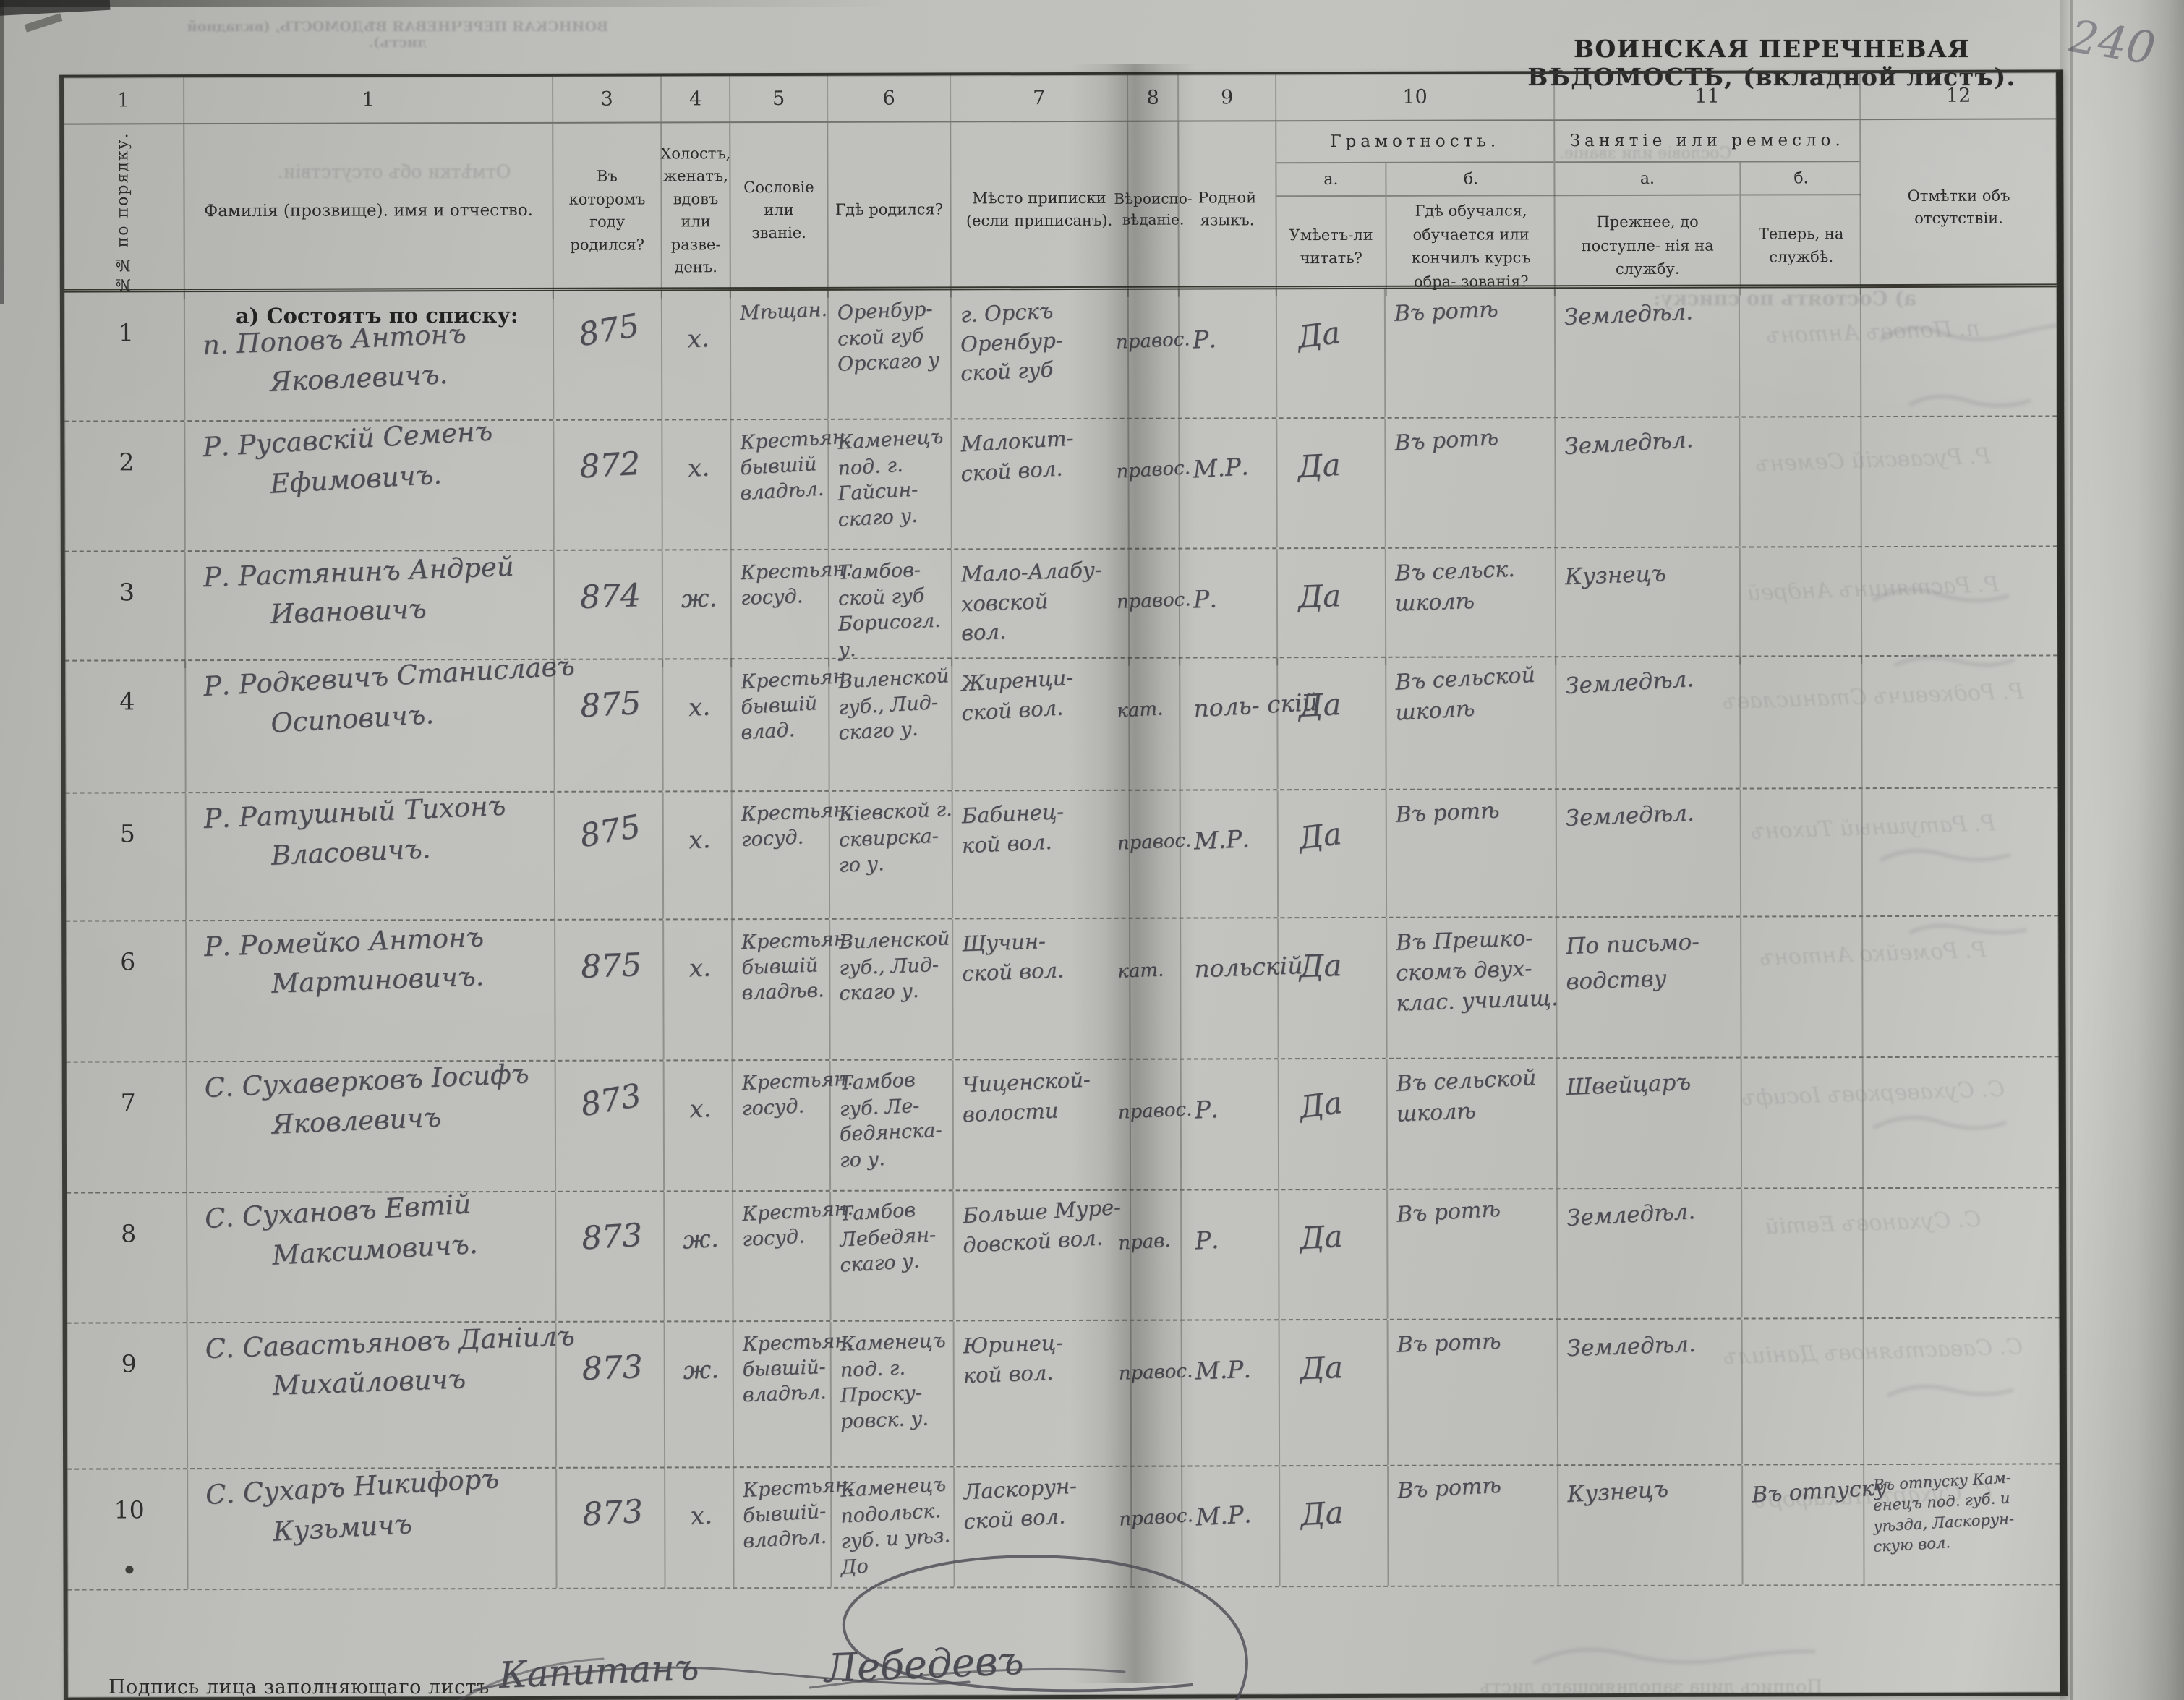 The height and width of the screenshot is (1700, 2184). What do you see at coordinates (1041, 1124) in the screenshot?
I see `cell-registry-place: Чиценской-волости` at bounding box center [1041, 1124].